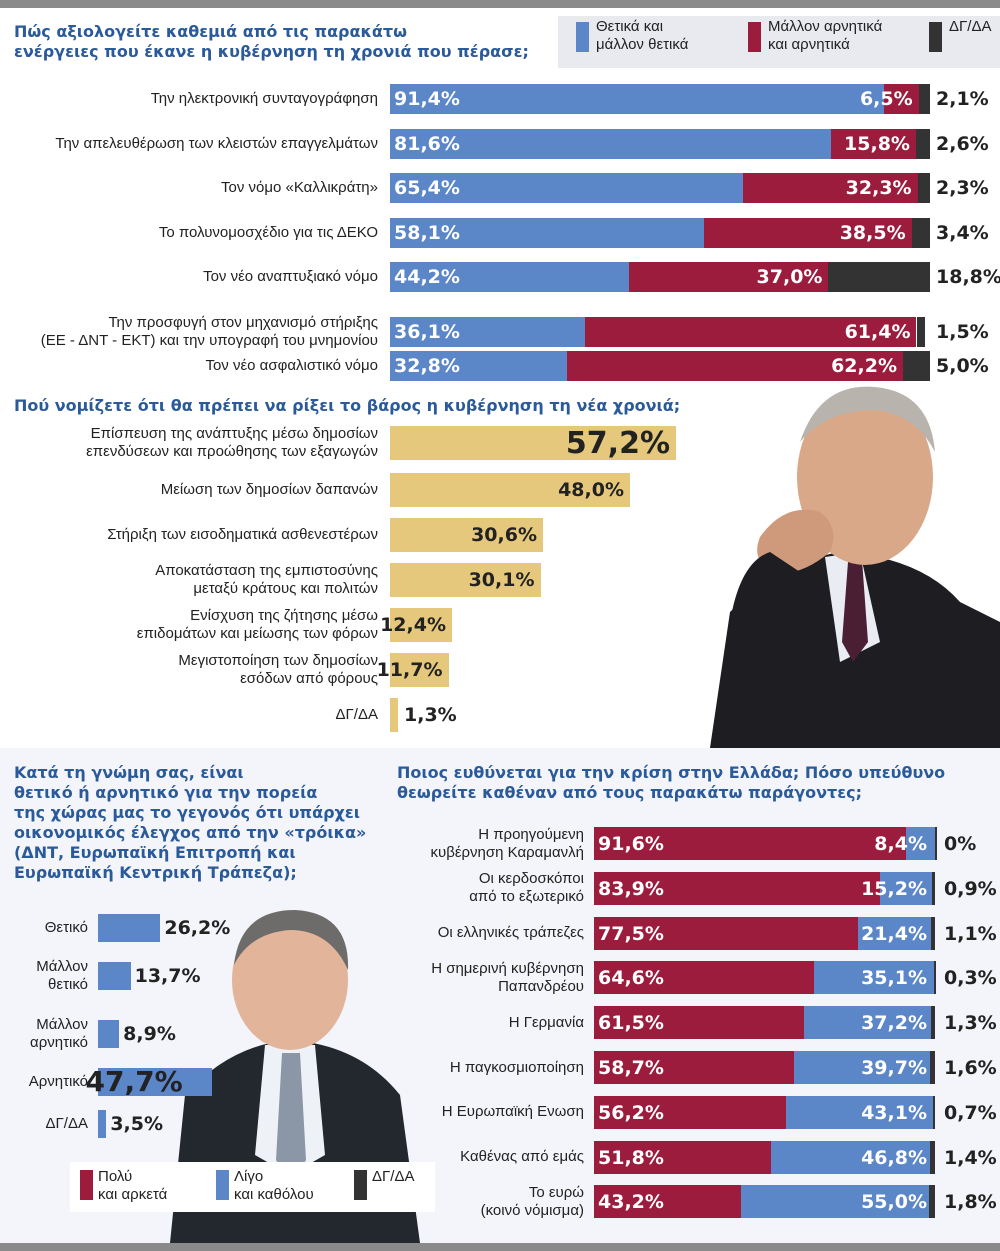 The image size is (1000, 1251). I want to click on hair-shape, so click(291, 940).